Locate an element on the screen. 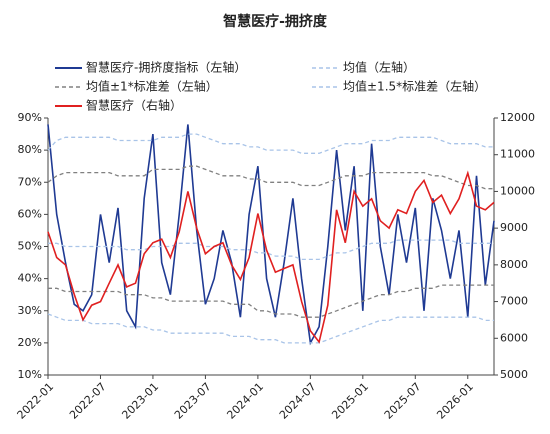  y2-tick-label: 8000 is located at coordinates (514, 264).